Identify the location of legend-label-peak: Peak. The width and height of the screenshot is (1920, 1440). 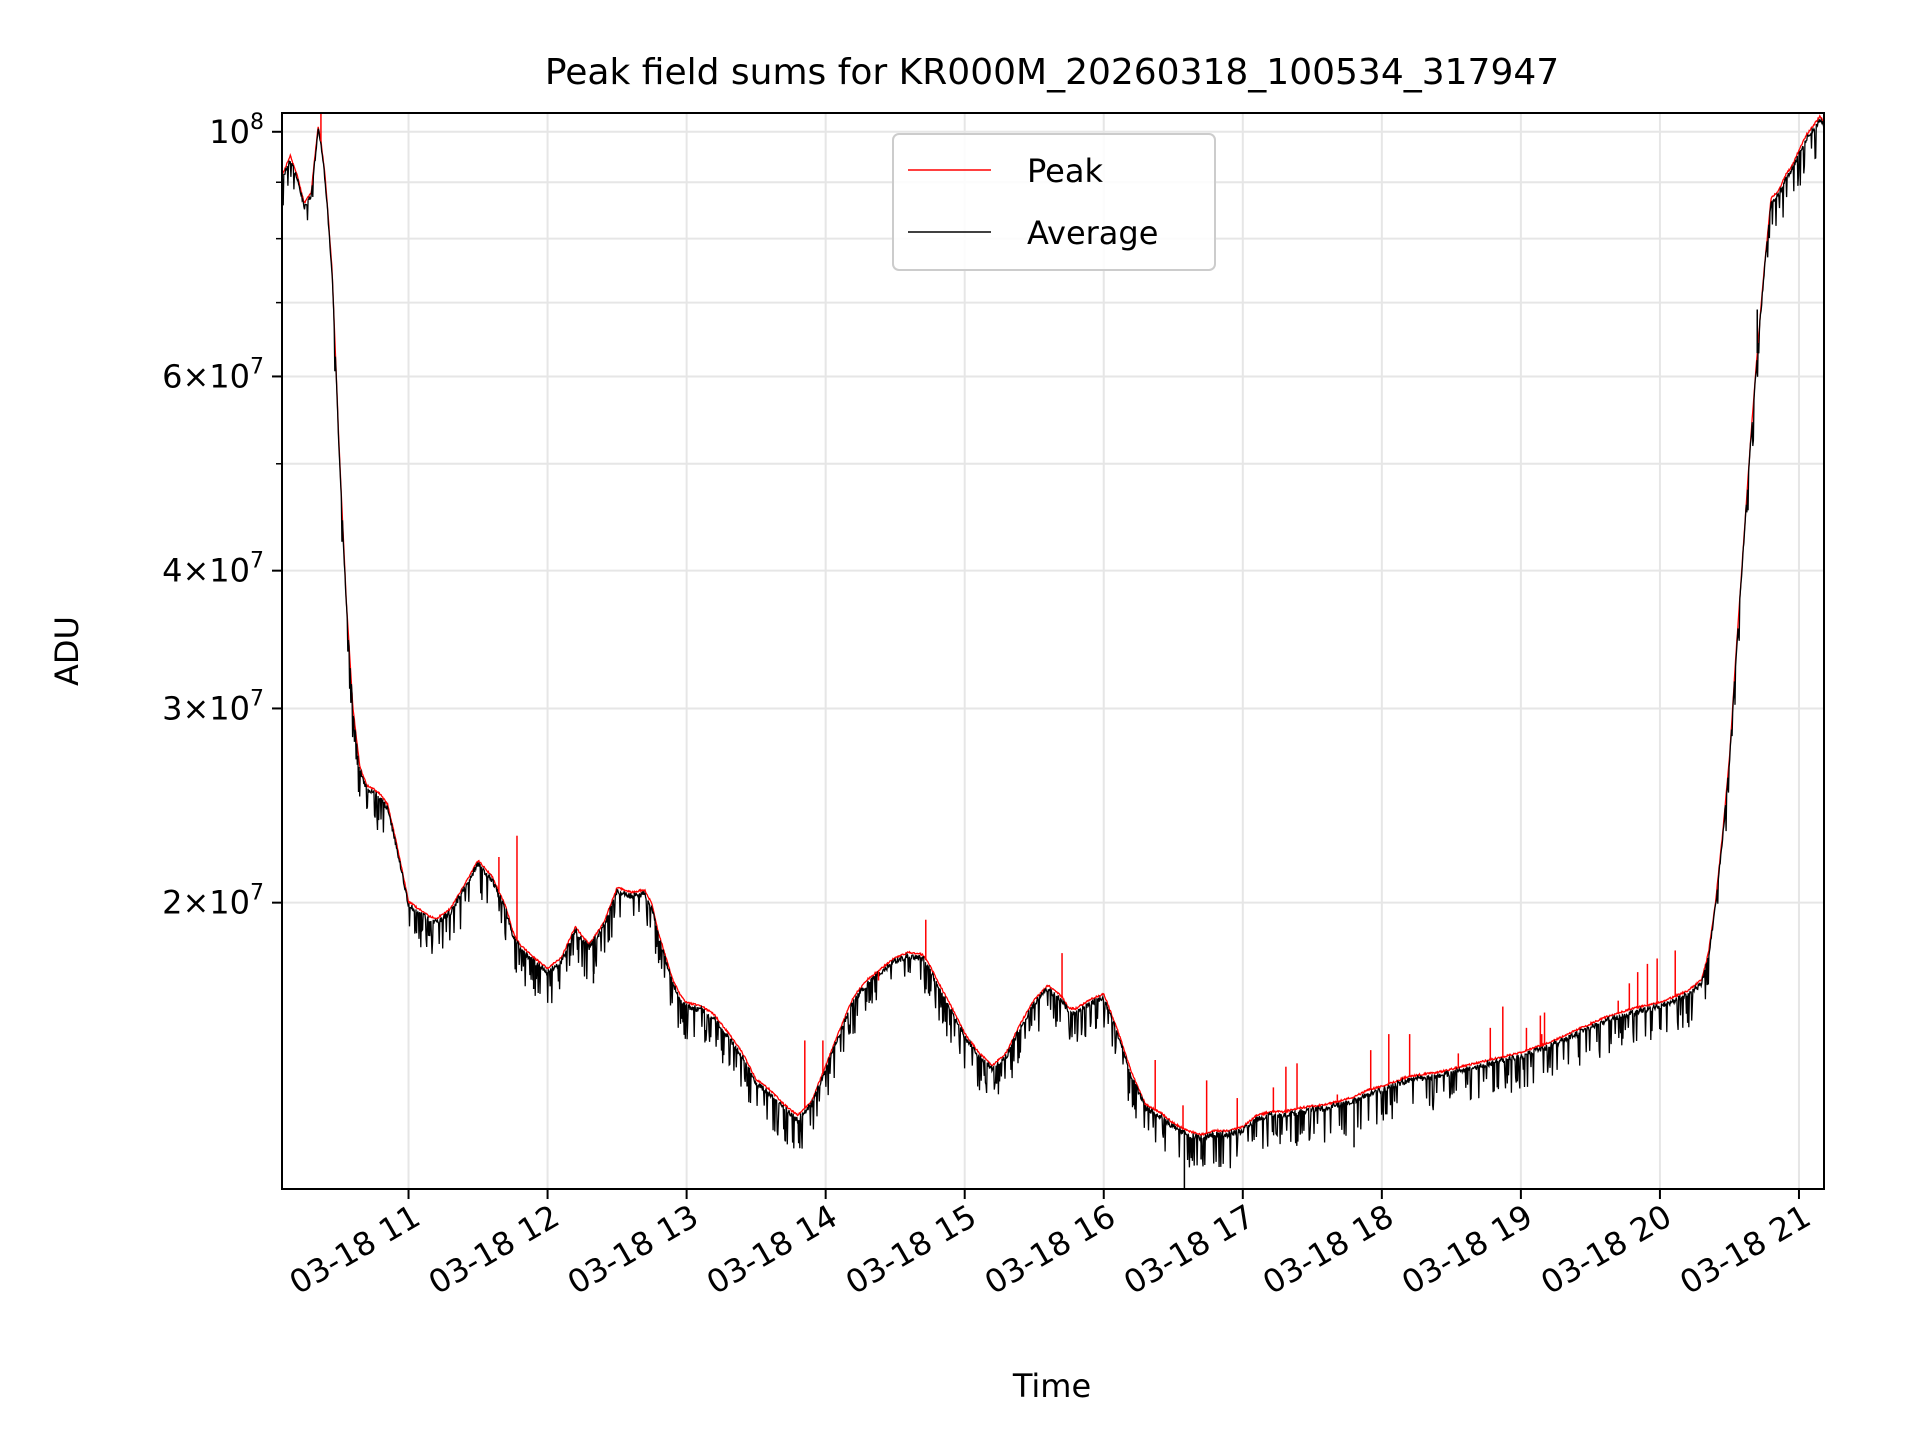
(1065, 171).